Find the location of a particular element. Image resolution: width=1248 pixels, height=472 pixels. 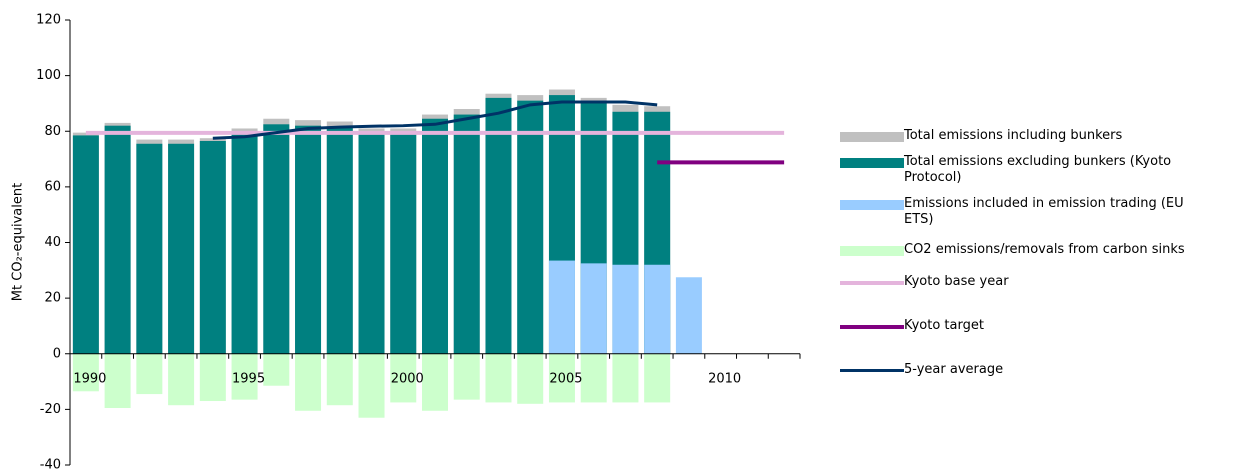

y-tick-label: -40 is located at coordinates (50, 465).